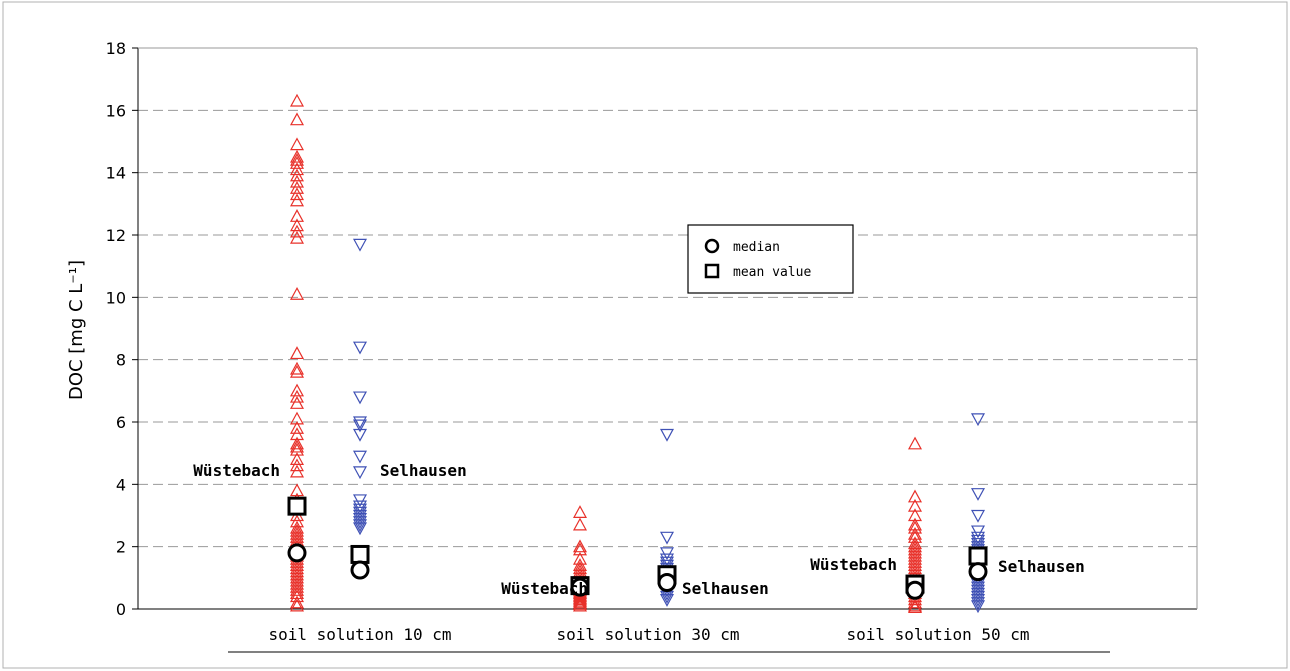 Image resolution: width=1290 pixels, height=671 pixels. What do you see at coordinates (647, 634) in the screenshot?
I see `category-label: soil solution 30 cm` at bounding box center [647, 634].